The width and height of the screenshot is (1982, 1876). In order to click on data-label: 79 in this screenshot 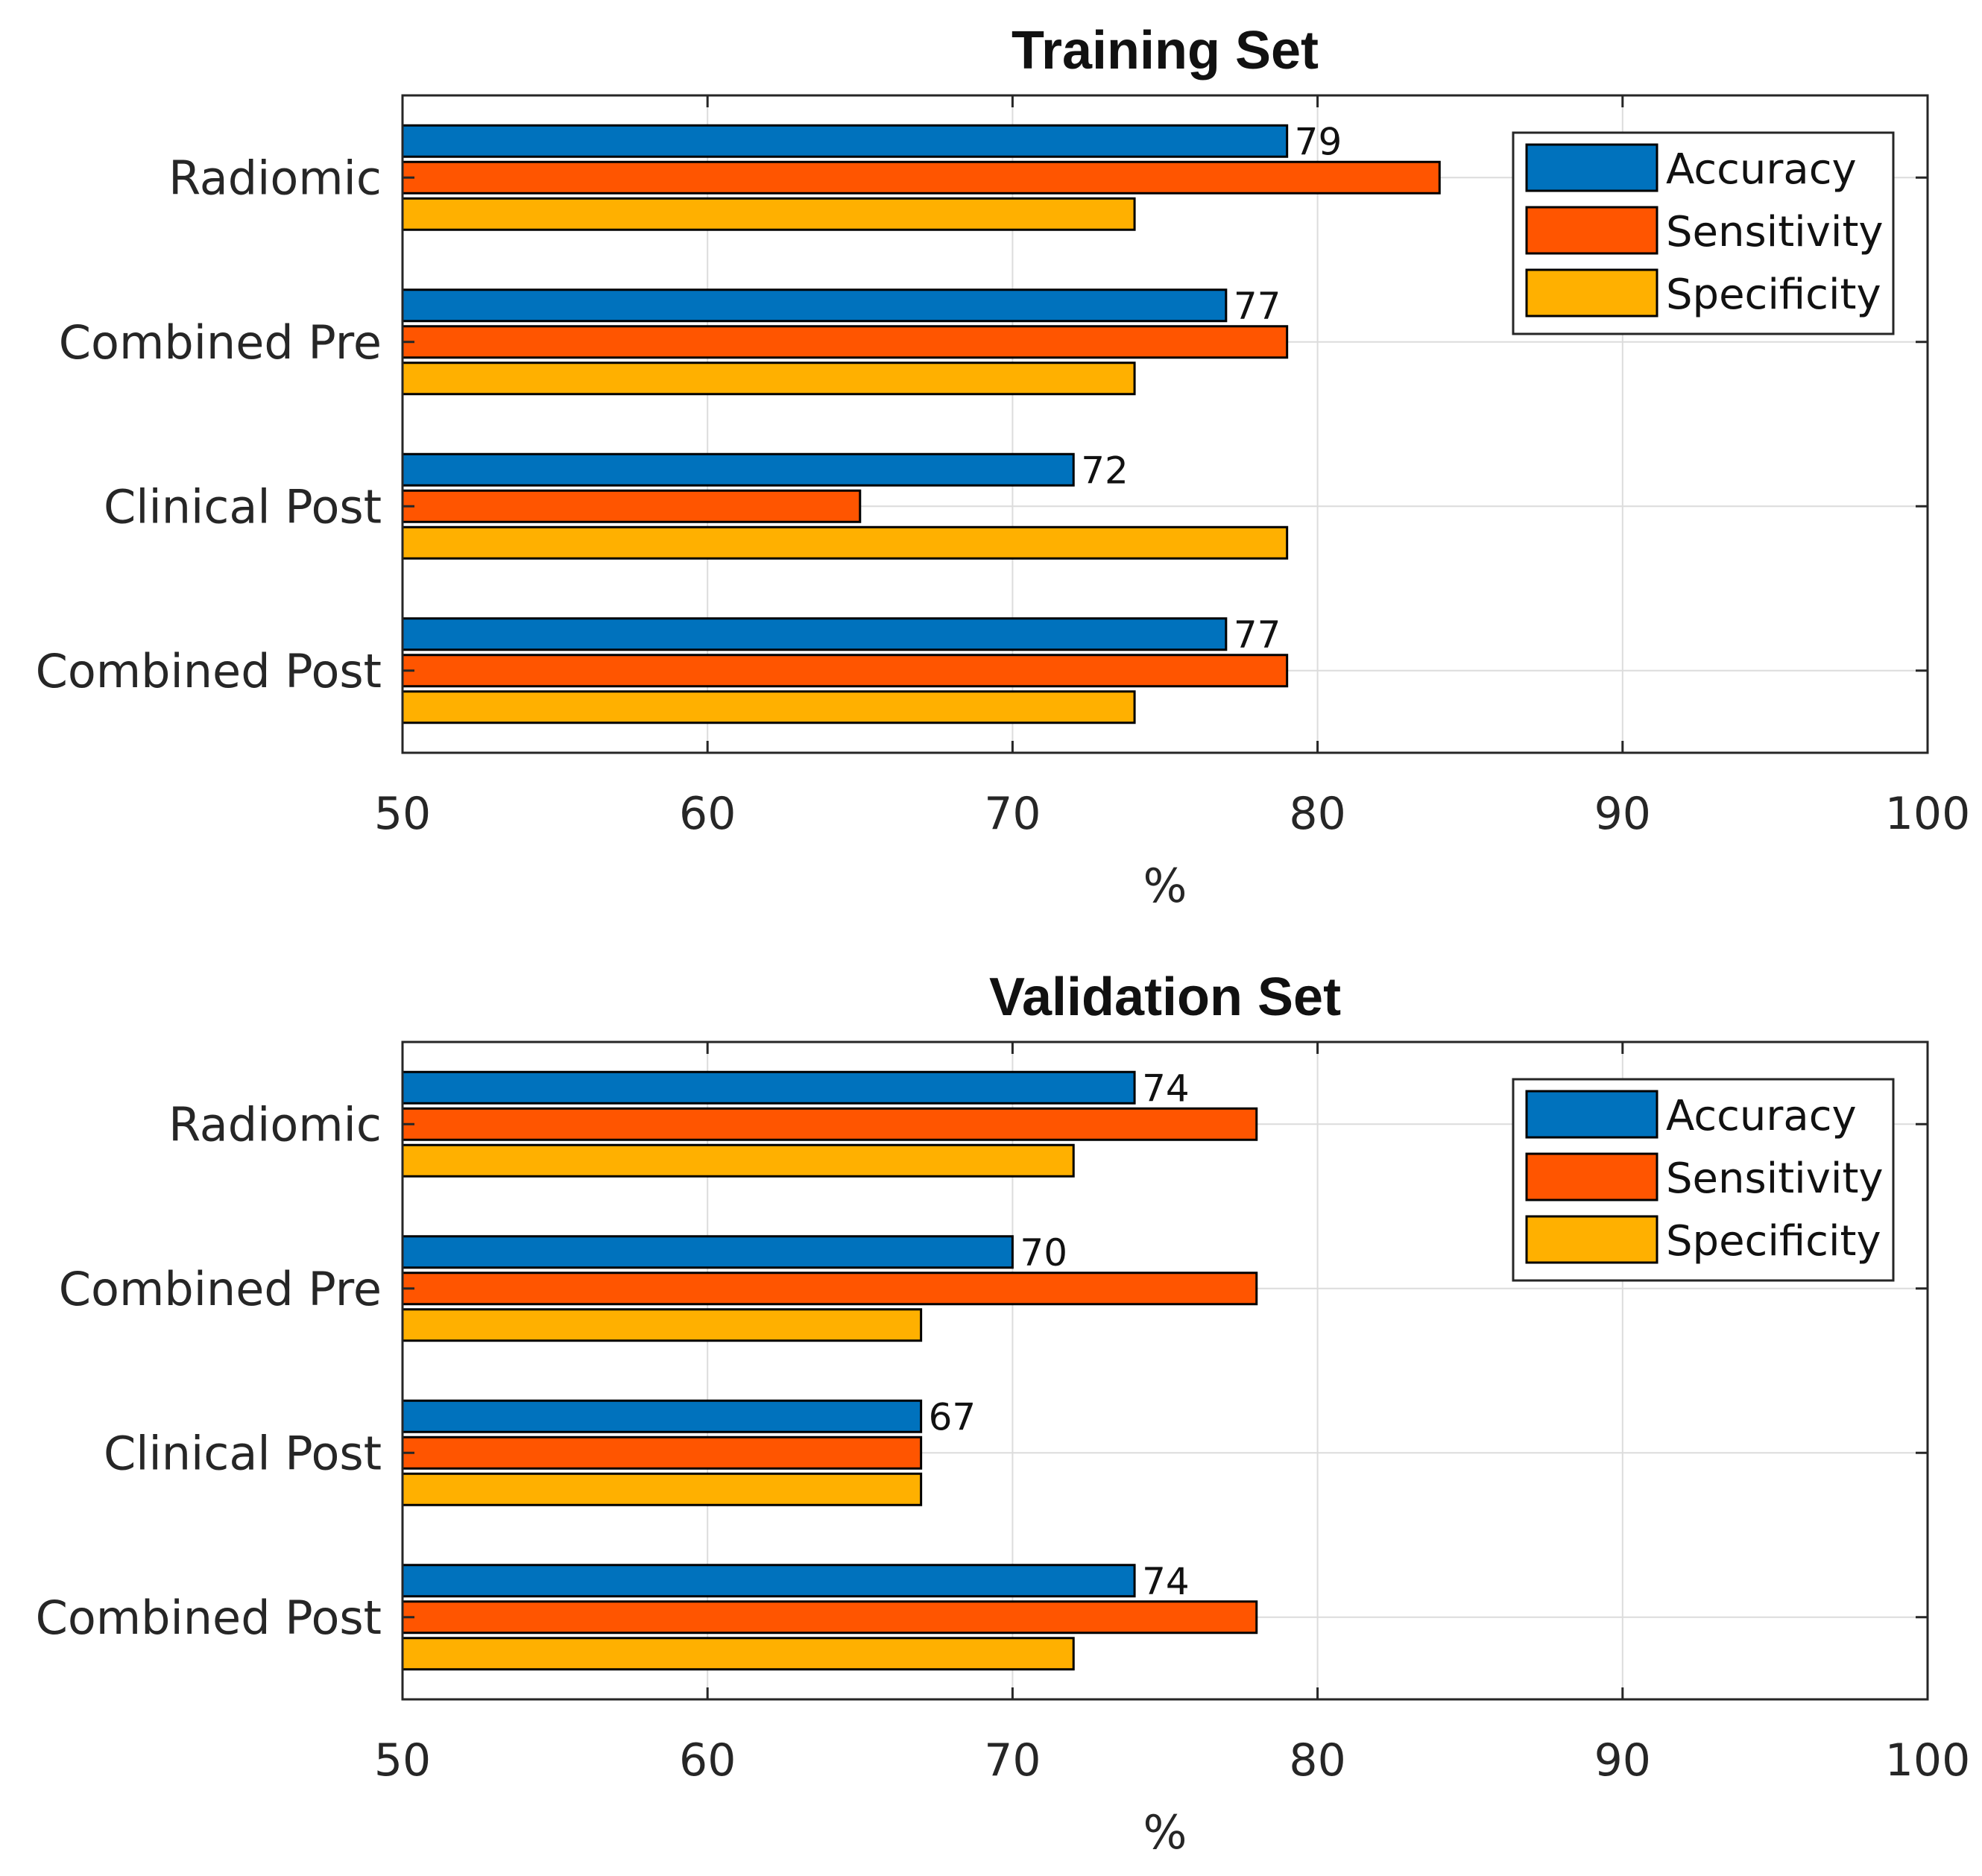, I will do `click(1318, 141)`.